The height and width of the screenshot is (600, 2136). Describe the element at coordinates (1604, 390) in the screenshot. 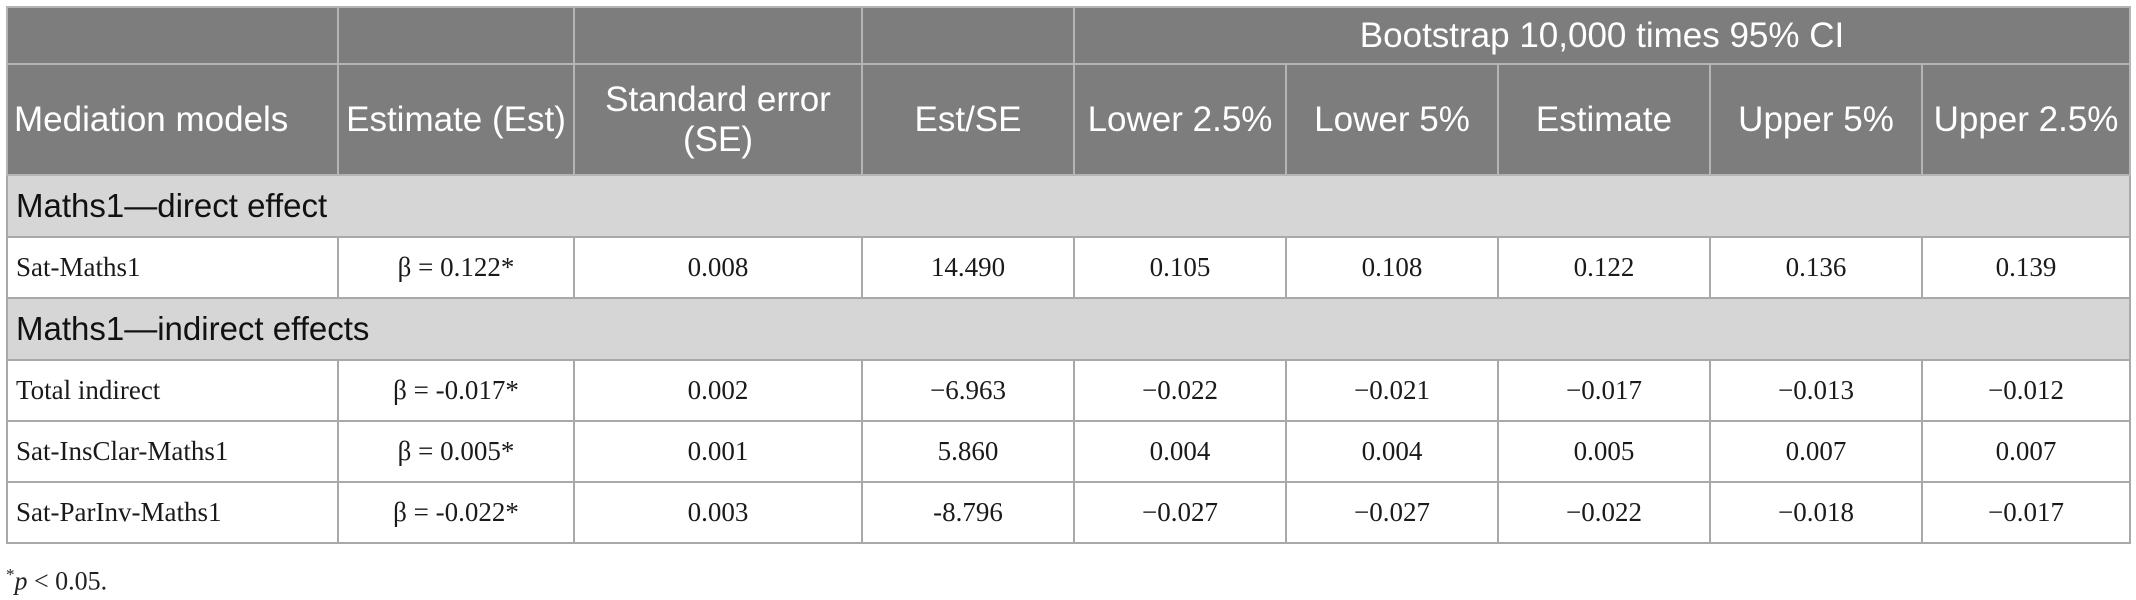

I see `cell-estimate: −0.017` at that location.